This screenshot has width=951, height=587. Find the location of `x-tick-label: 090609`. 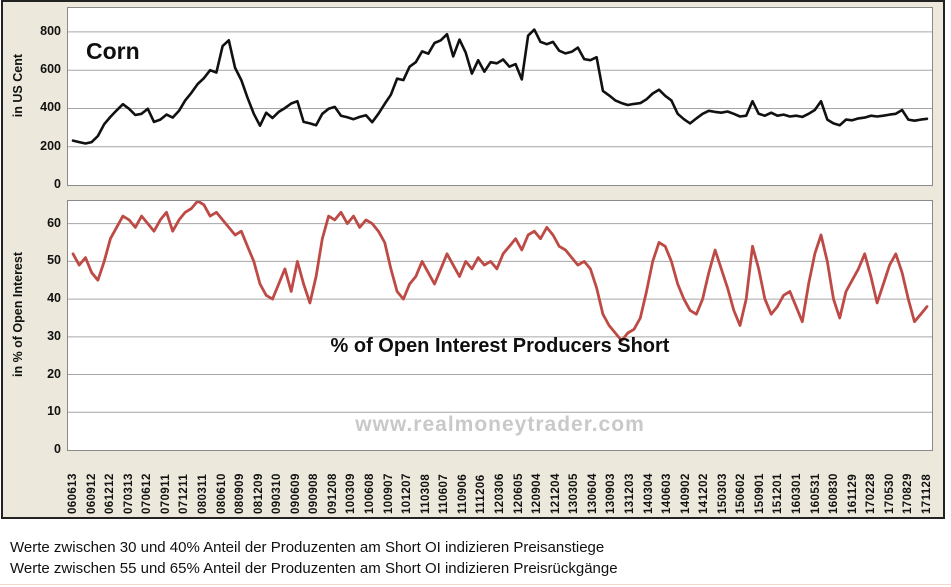

x-tick-label: 090609 is located at coordinates (295, 493).